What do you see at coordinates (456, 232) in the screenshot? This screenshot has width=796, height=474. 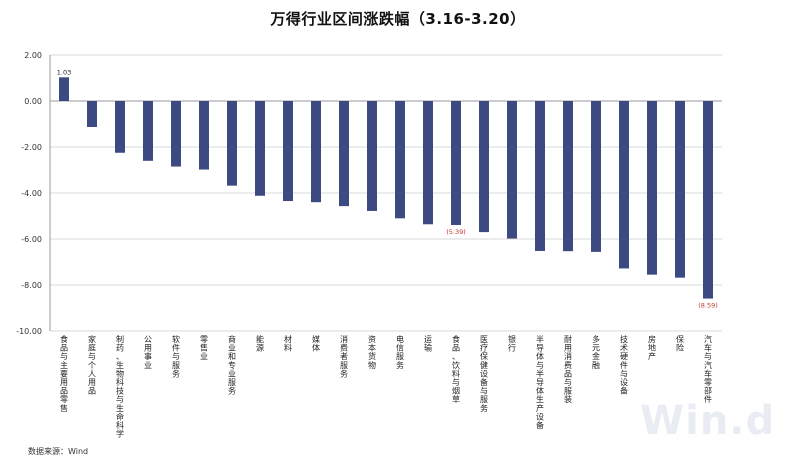 I see `data-label: (5.39)` at bounding box center [456, 232].